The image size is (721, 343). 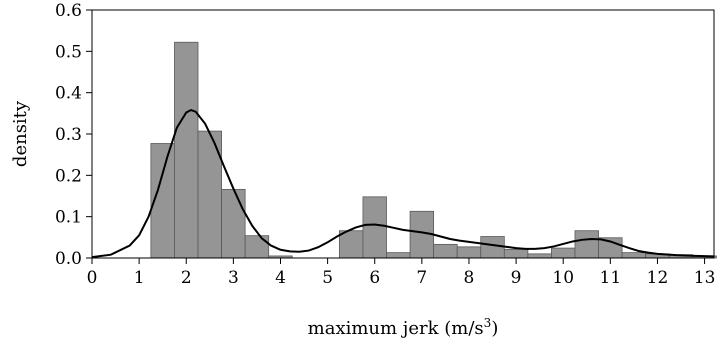 What do you see at coordinates (68, 218) in the screenshot?
I see `y-tick-label: 0.1` at bounding box center [68, 218].